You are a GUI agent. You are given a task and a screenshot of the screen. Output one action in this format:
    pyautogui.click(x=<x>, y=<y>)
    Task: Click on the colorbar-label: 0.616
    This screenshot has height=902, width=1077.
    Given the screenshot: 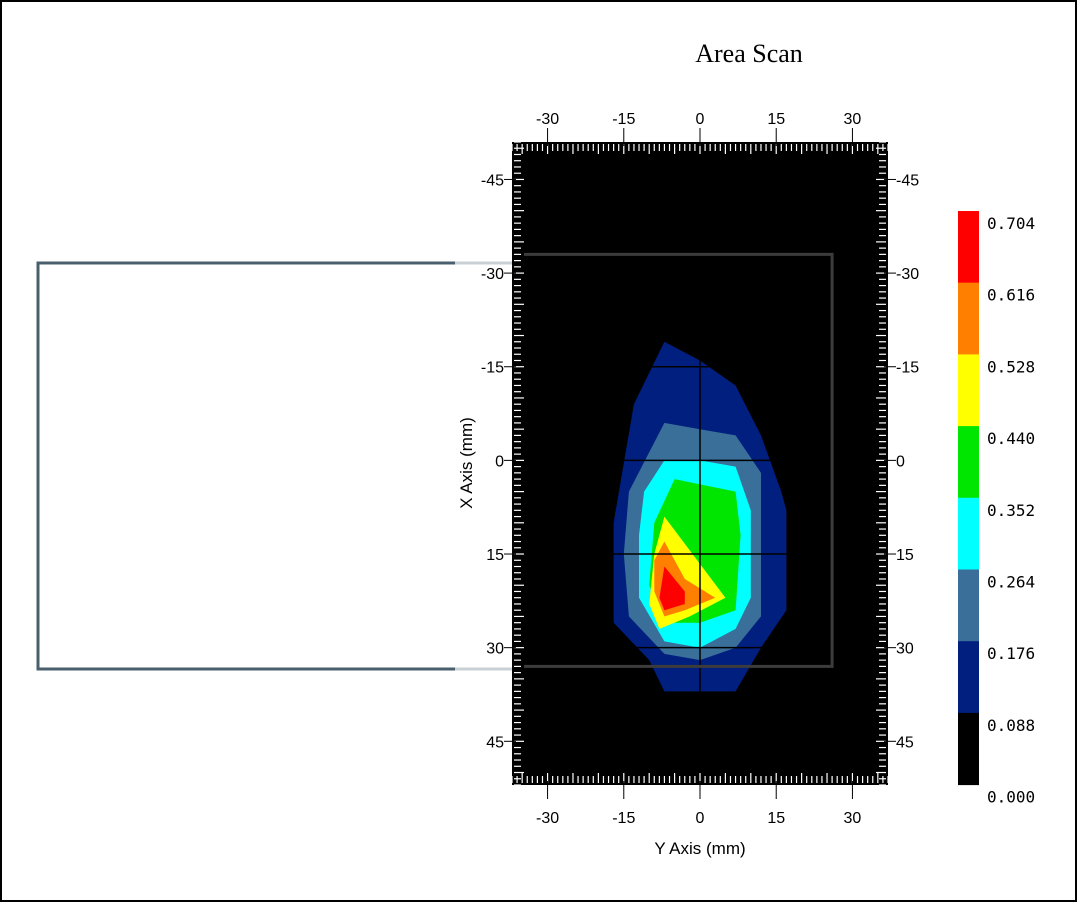 What is the action you would take?
    pyautogui.click(x=1011, y=295)
    